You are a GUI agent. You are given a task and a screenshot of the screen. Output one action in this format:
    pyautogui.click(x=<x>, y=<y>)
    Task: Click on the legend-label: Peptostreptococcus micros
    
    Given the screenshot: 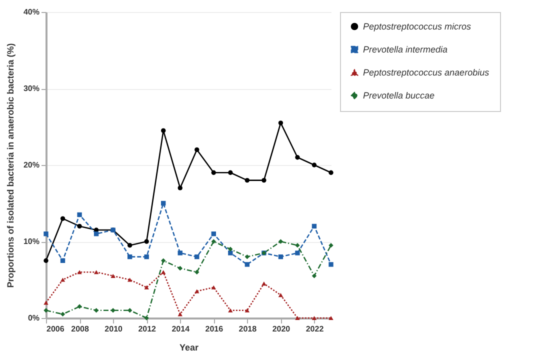 What is the action you would take?
    pyautogui.click(x=417, y=27)
    